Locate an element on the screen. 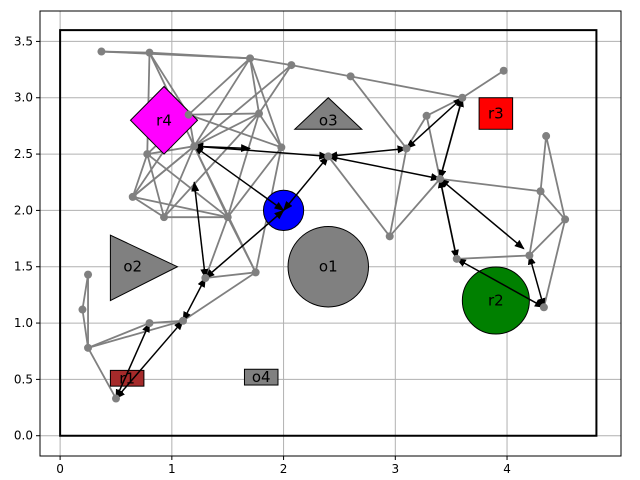 The height and width of the screenshot is (480, 640). y-tick-label: 3.5 is located at coordinates (23, 41).